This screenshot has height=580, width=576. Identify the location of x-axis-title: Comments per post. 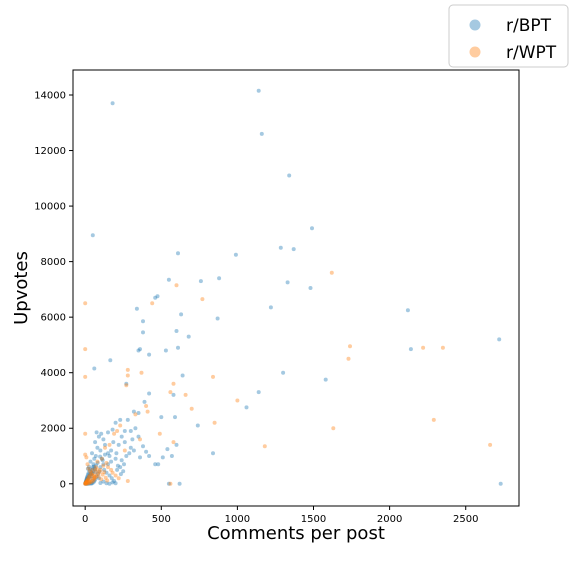
(296, 533).